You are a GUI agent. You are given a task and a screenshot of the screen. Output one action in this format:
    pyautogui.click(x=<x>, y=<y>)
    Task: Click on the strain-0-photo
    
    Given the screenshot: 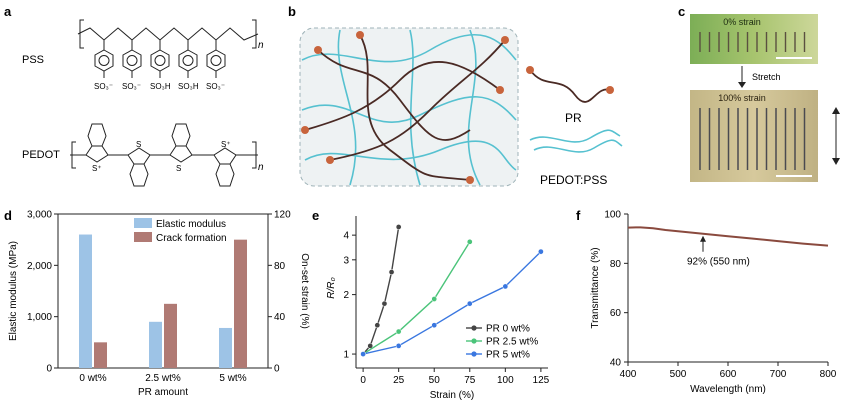 What is the action you would take?
    pyautogui.click(x=754, y=39)
    